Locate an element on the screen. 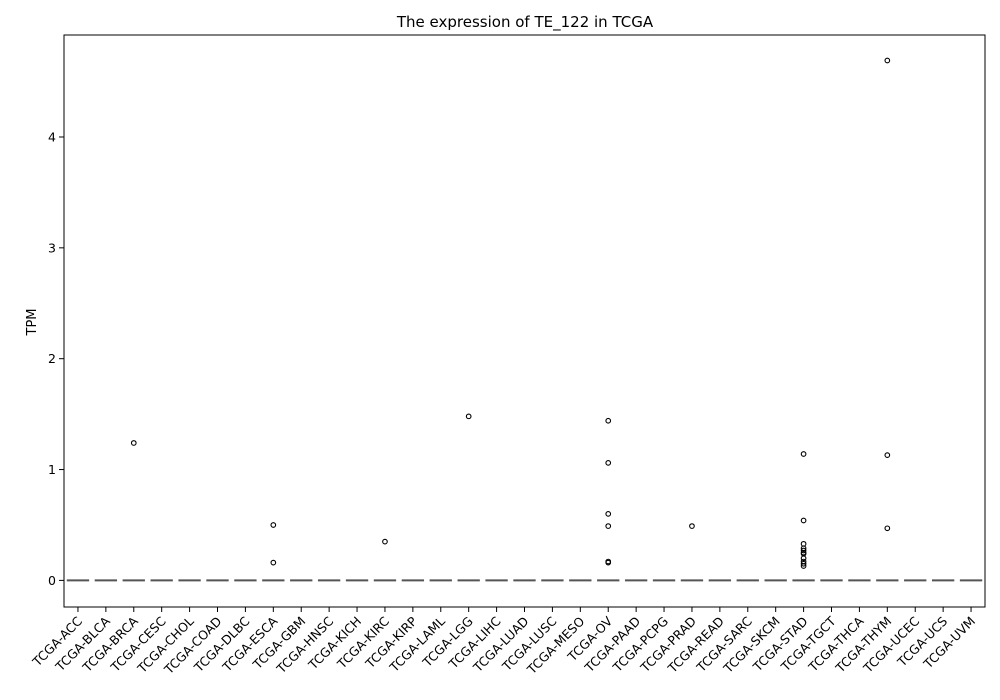 The width and height of the screenshot is (1000, 700). y-axis-label: TPM is located at coordinates (32, 323).